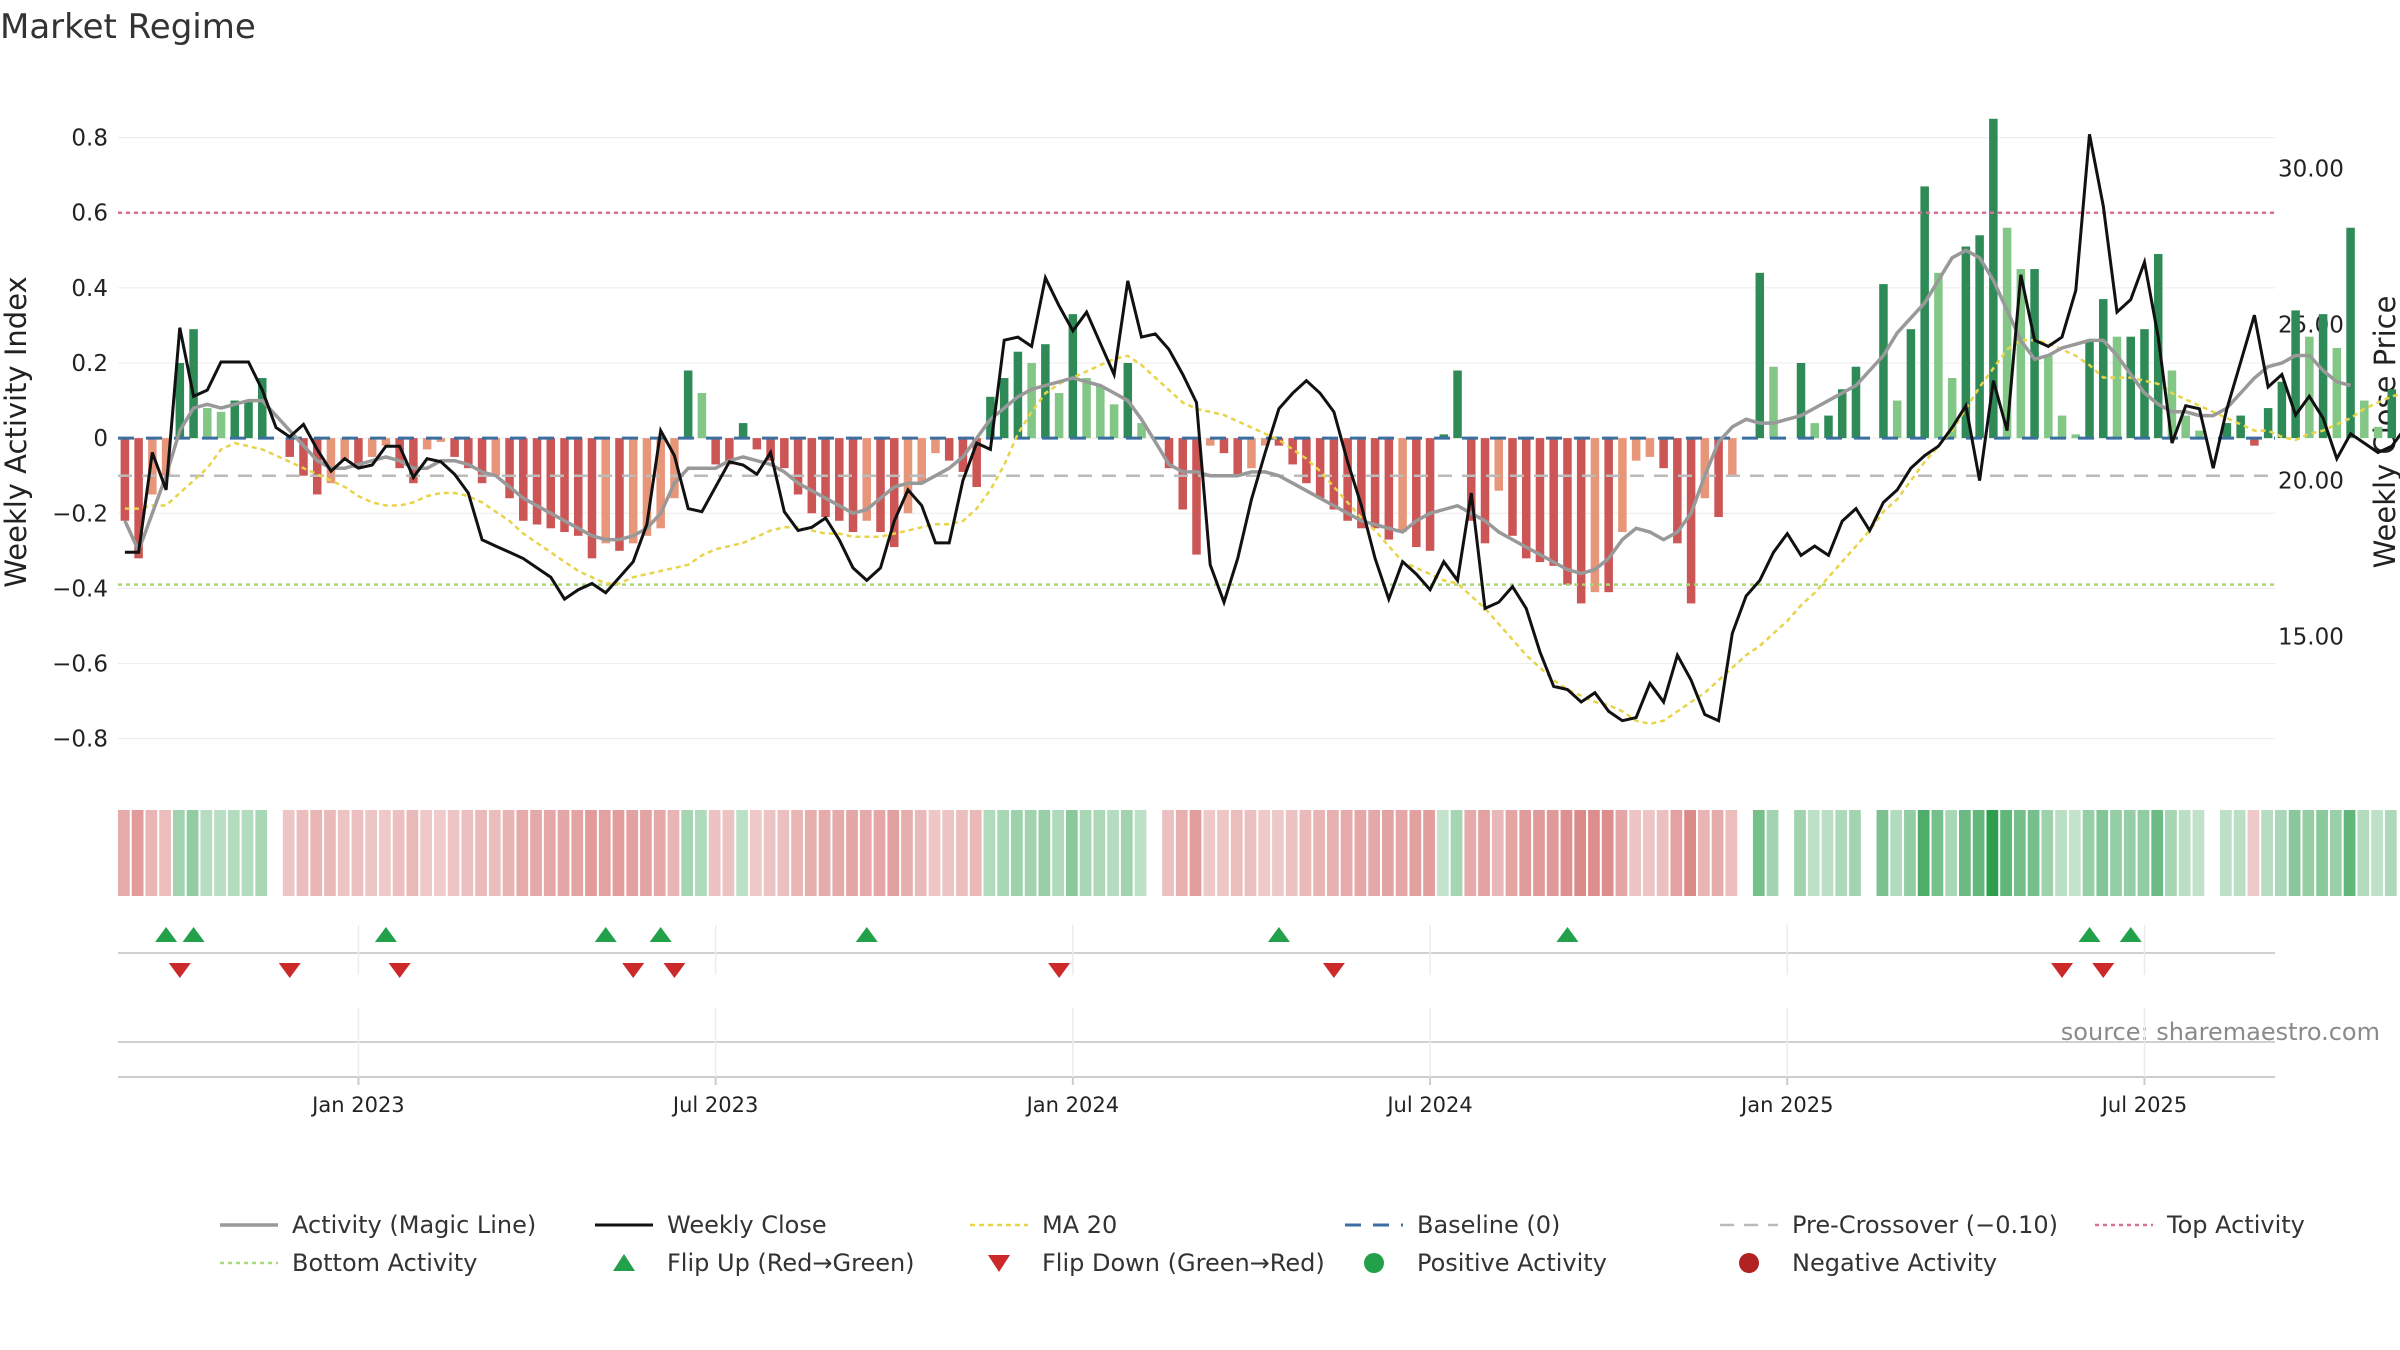 The width and height of the screenshot is (2400, 1350). Describe the element at coordinates (1257, 853) in the screenshot. I see `regime-heat-strip` at that location.